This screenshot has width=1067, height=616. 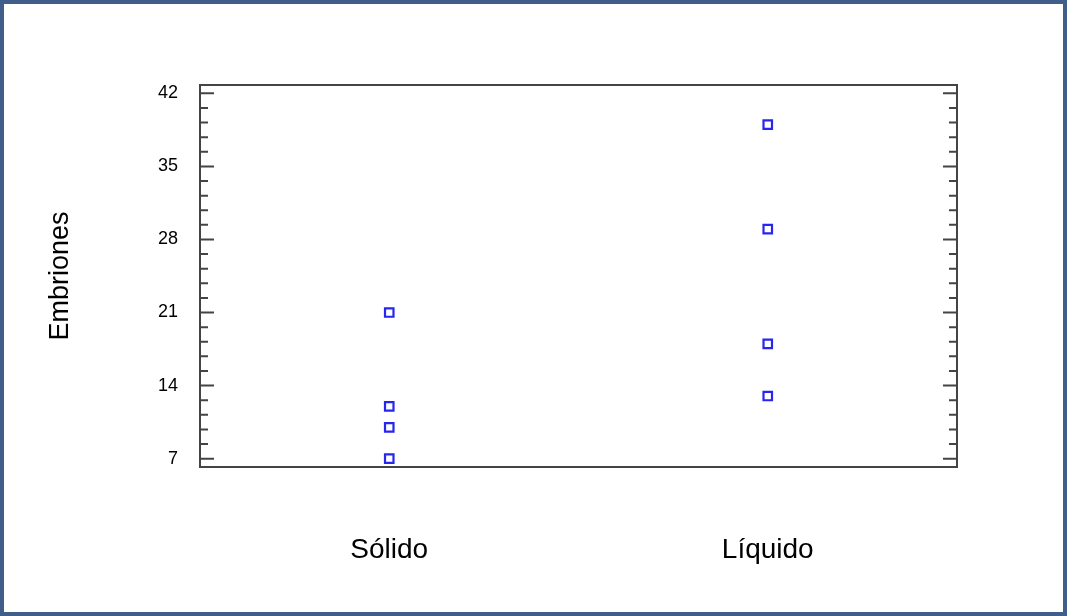 I want to click on y-tick-label: 42, so click(x=167, y=92).